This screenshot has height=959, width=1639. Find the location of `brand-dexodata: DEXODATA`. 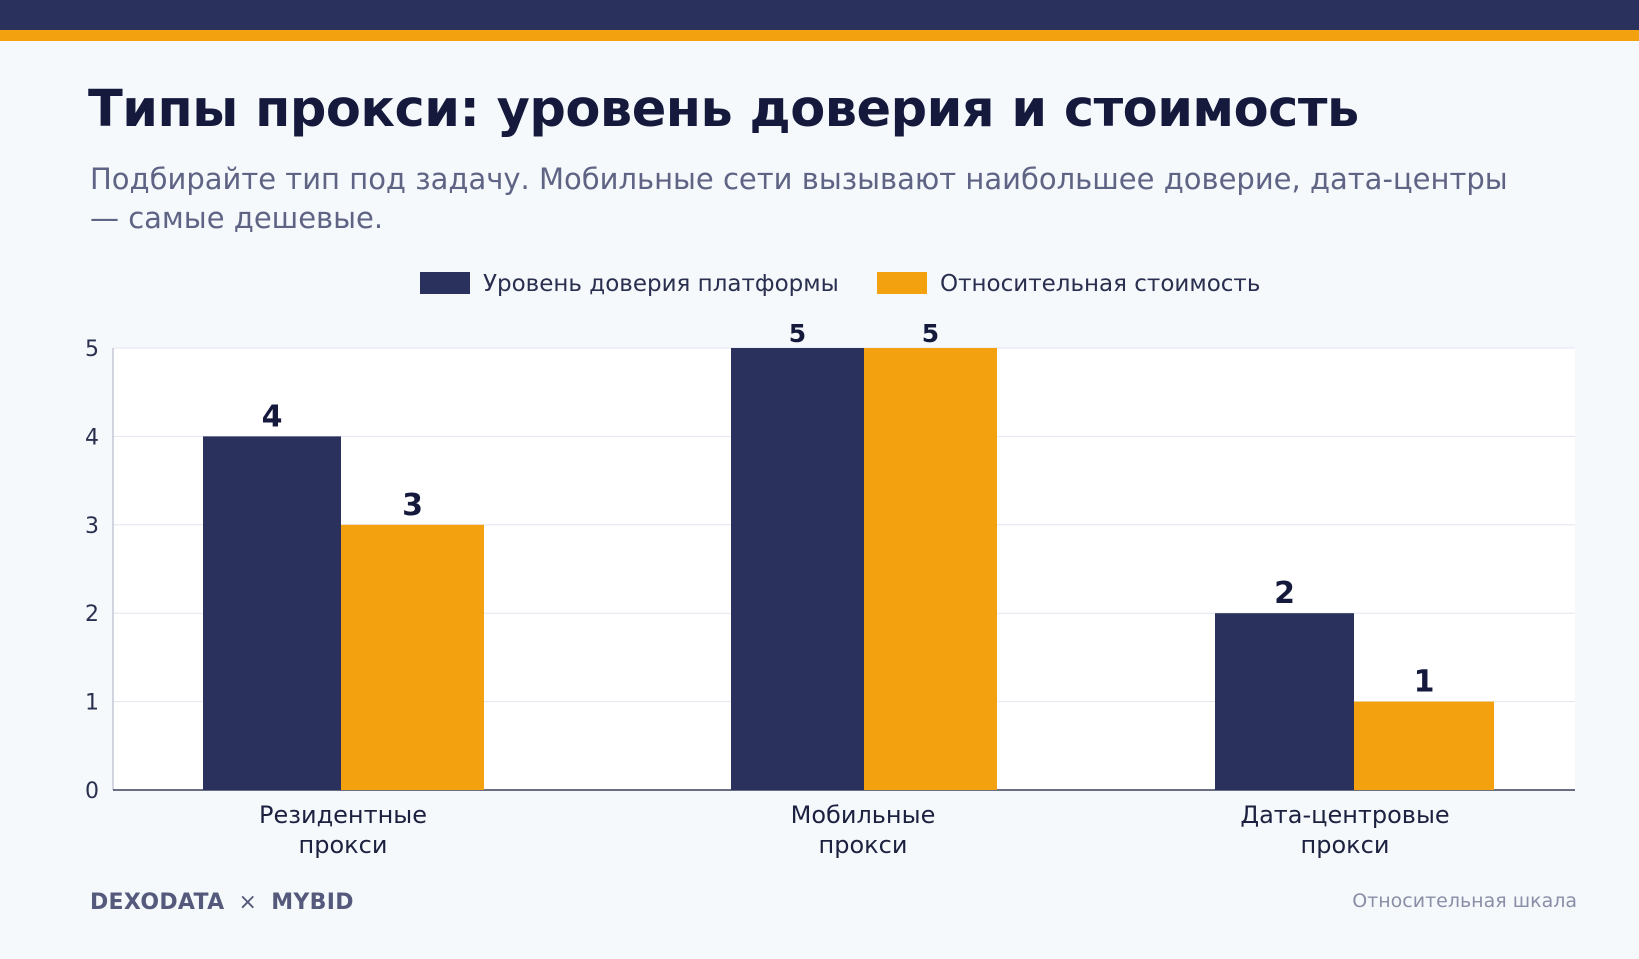

brand-dexodata: DEXODATA is located at coordinates (157, 902).